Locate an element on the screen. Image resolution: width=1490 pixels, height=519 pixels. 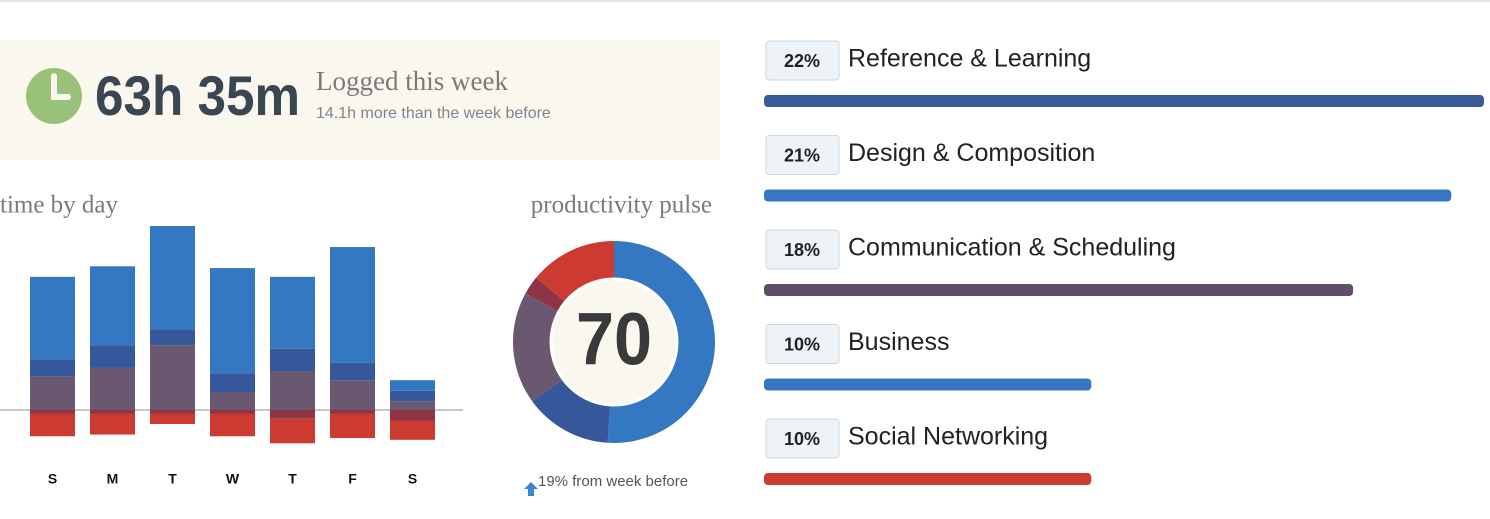
category-label: Business is located at coordinates (898, 342).